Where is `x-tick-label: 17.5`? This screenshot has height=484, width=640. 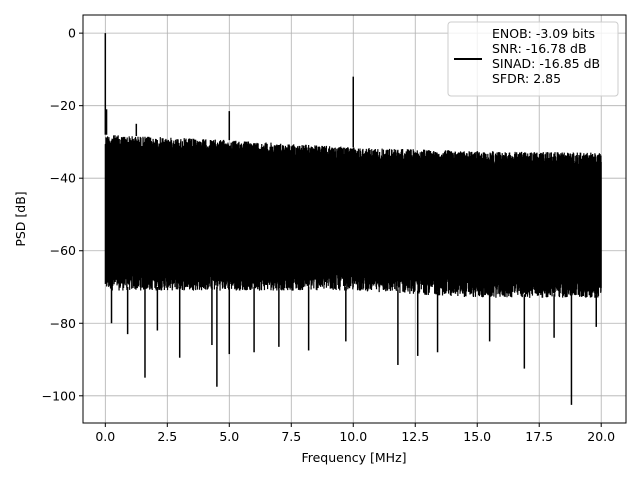 x-tick-label: 17.5 is located at coordinates (539, 436).